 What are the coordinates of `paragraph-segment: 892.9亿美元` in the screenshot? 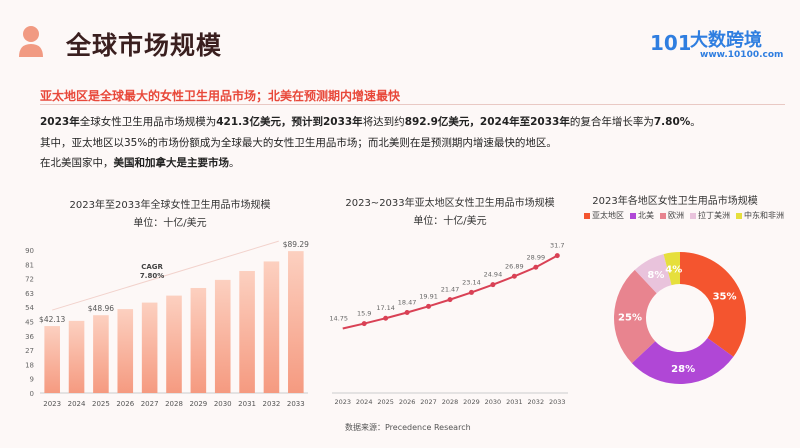 It's located at (437, 122).